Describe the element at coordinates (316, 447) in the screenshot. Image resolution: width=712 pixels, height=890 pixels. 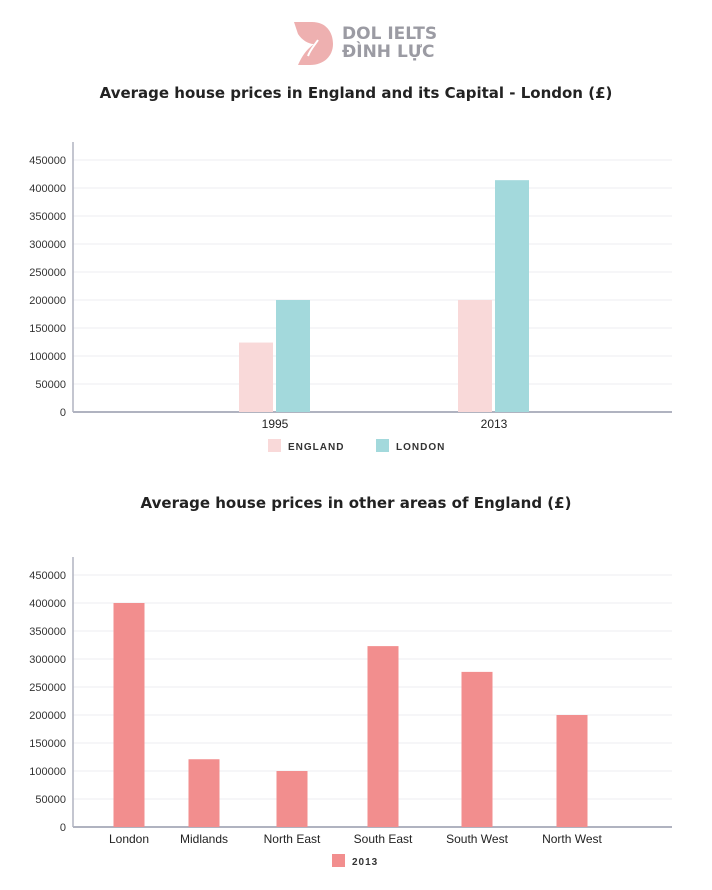
I see `legend-label: ENGLAND` at that location.